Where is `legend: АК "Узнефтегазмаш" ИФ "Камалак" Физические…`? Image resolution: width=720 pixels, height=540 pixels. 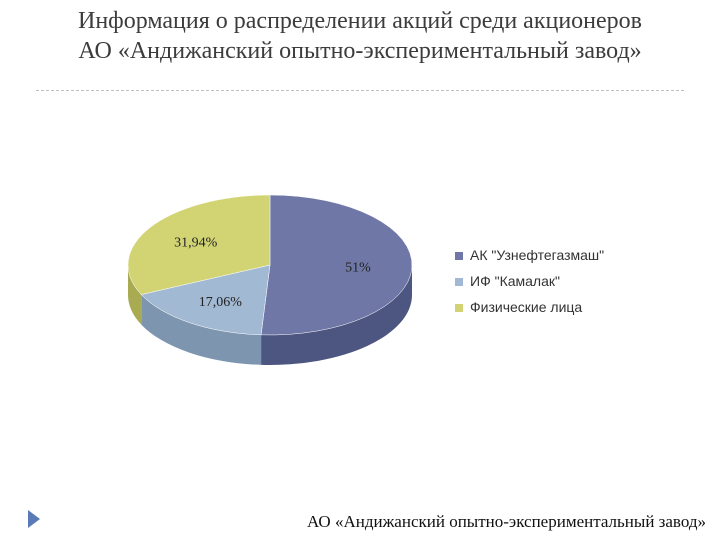 legend: АК "Узнефтегазмаш" ИФ "Камалак" Физические… is located at coordinates (529, 281).